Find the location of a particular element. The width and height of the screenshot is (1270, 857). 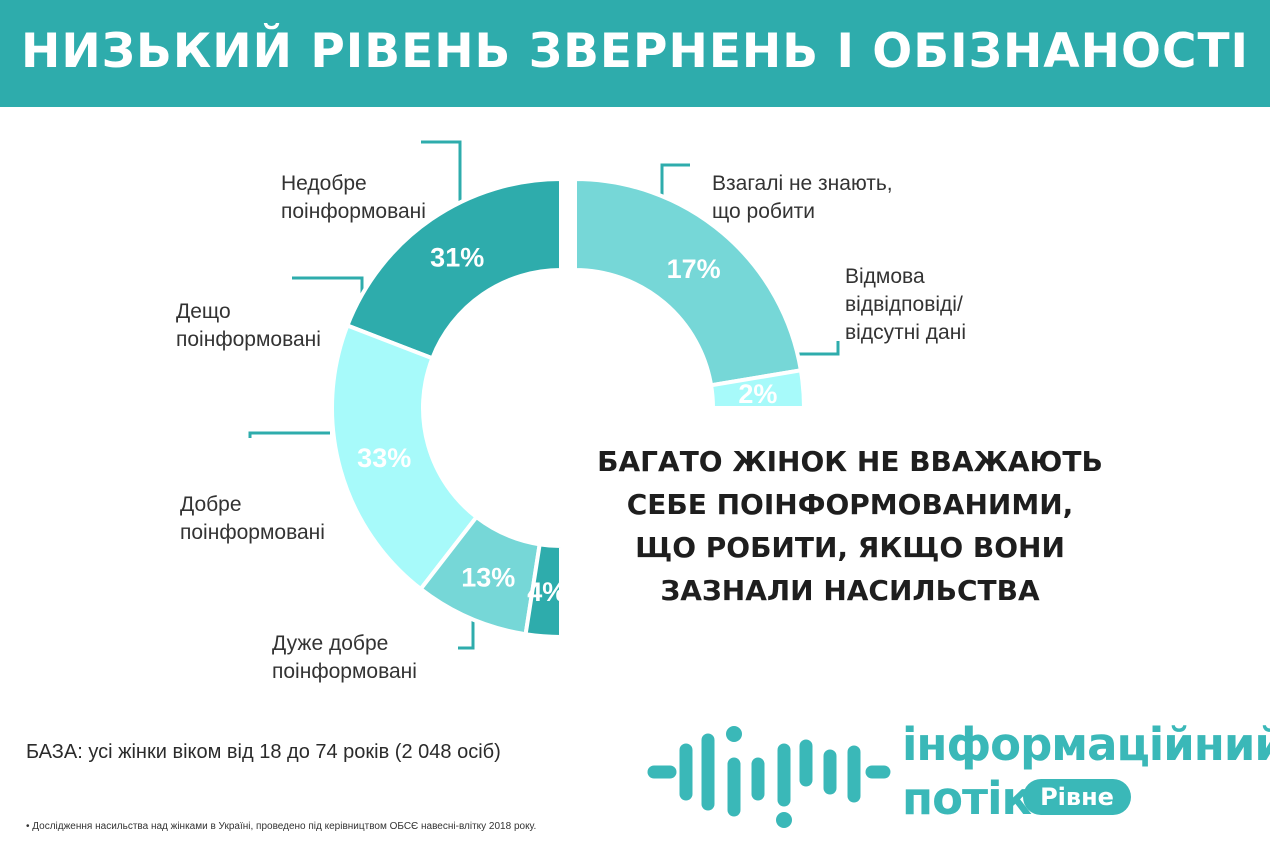

headline-line: СЕБЕ ПОІНФОРМОВАНИМИ, is located at coordinates (850, 504).